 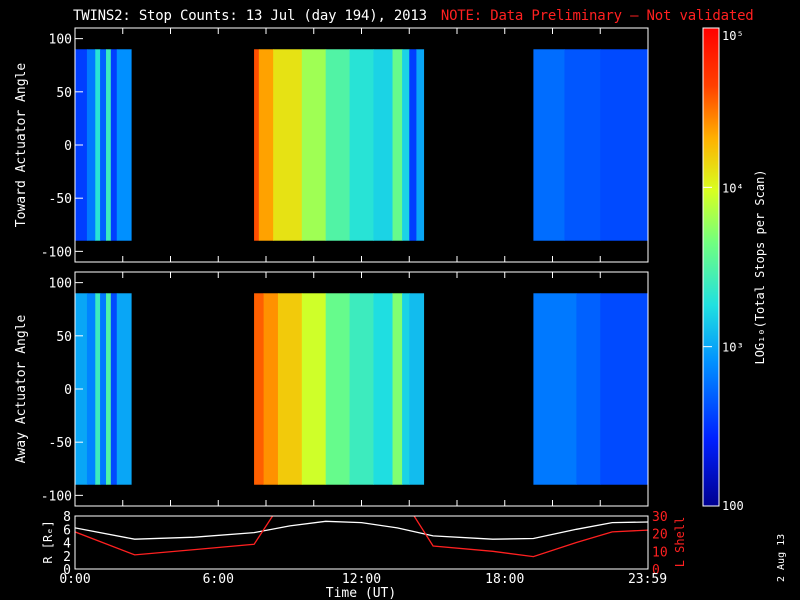 I want to click on time-tick-label: 6:00, so click(x=218, y=579).